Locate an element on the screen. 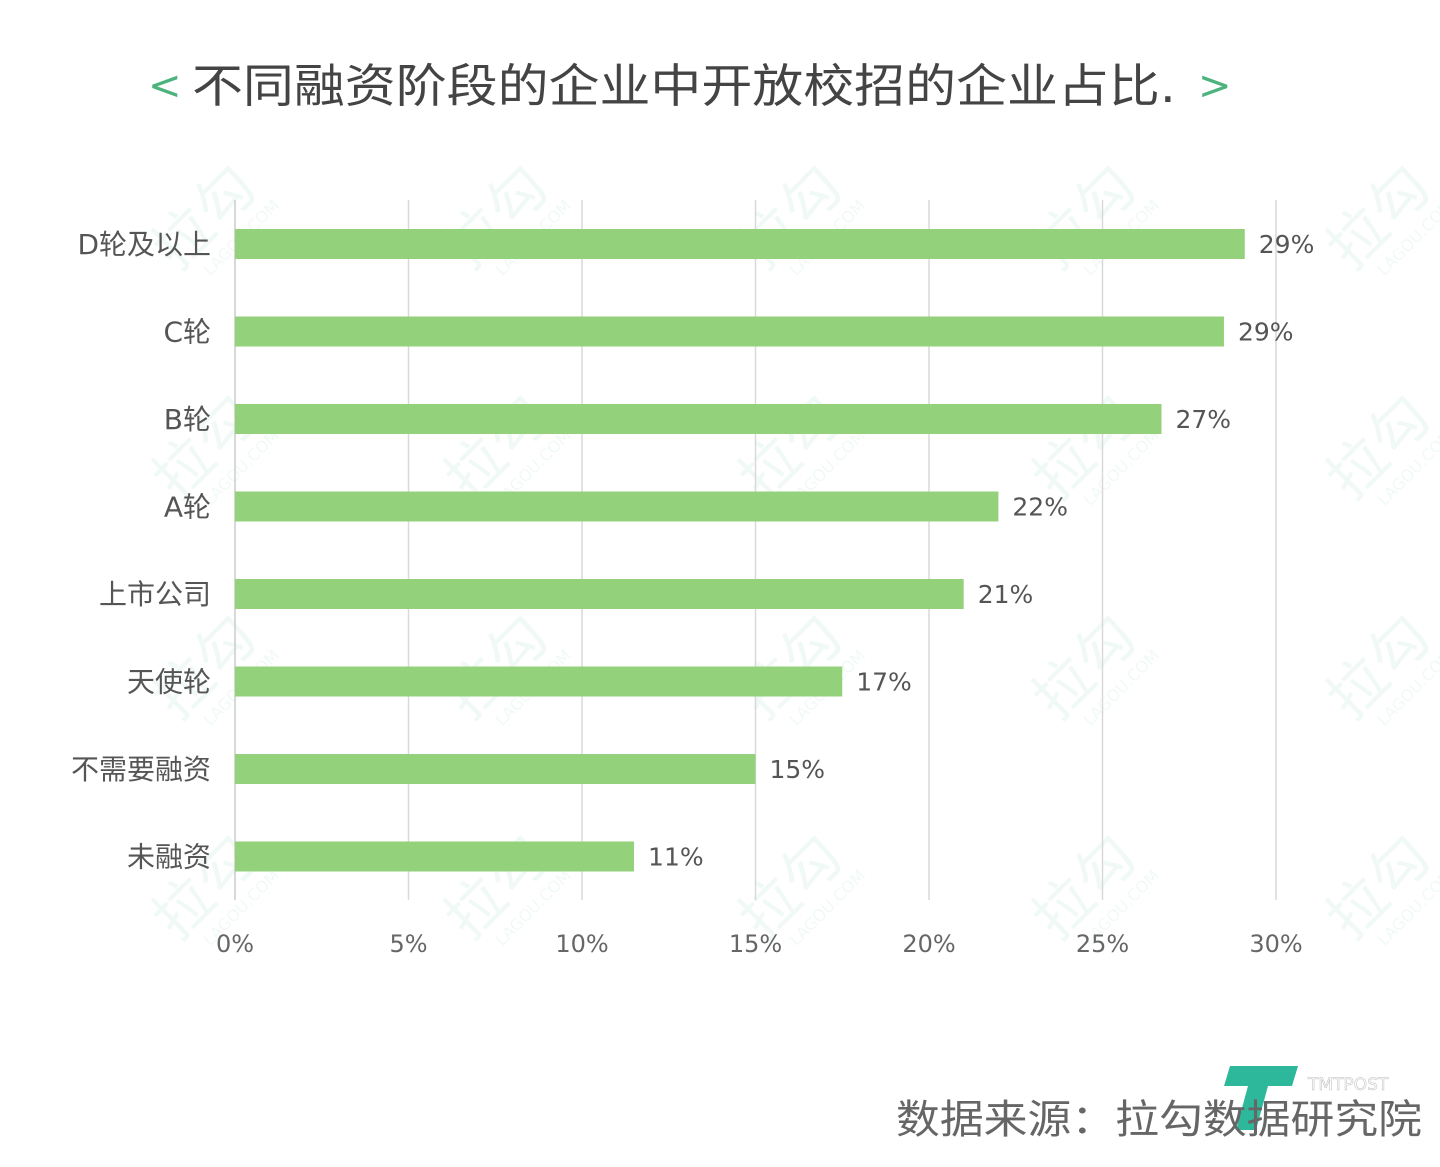  x-tick-label: 25% is located at coordinates (1102, 944).